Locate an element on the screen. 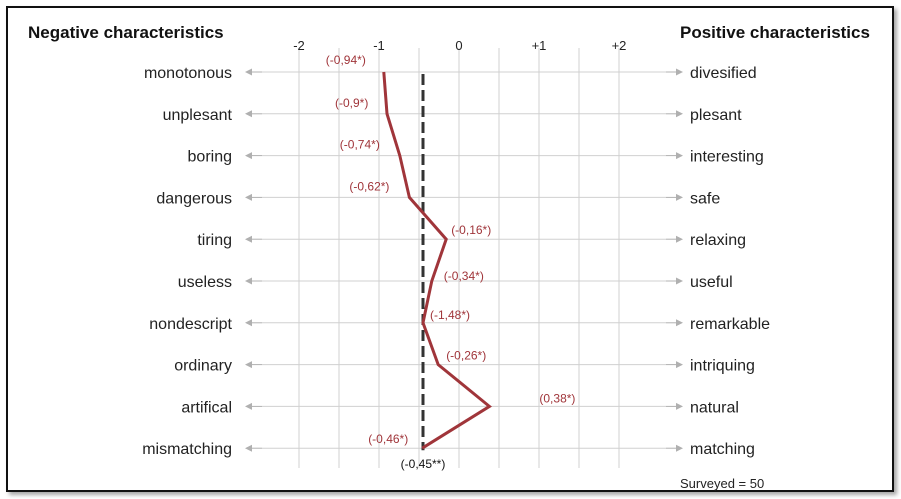  positive-label: divesified is located at coordinates (723, 73).